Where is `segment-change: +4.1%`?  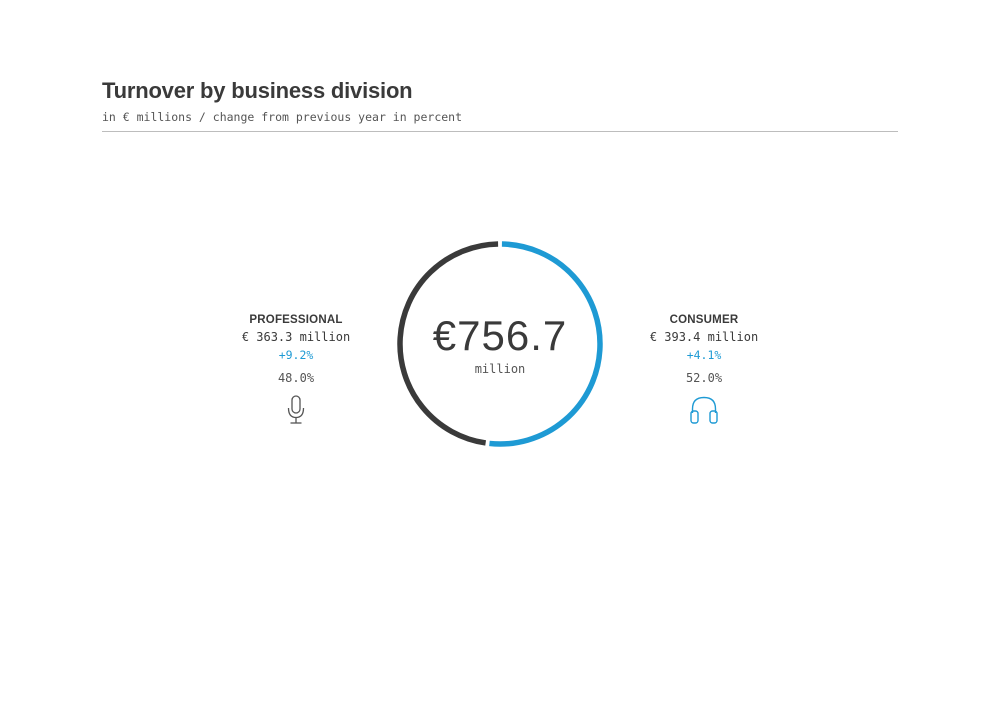 segment-change: +4.1% is located at coordinates (704, 355).